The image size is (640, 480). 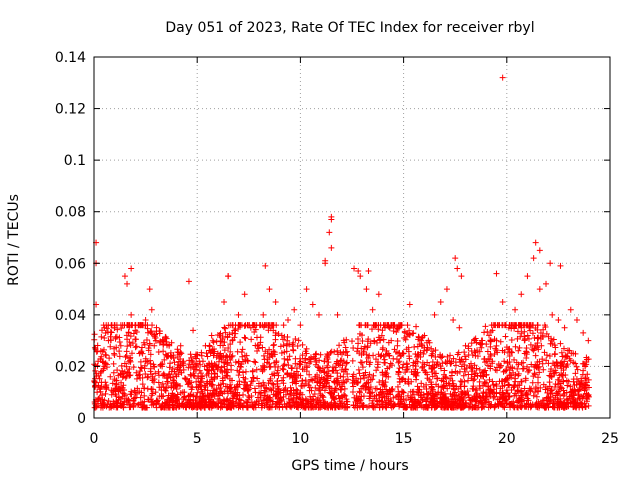 I want to click on y-tick-label: 0.08, so click(x=70, y=213).